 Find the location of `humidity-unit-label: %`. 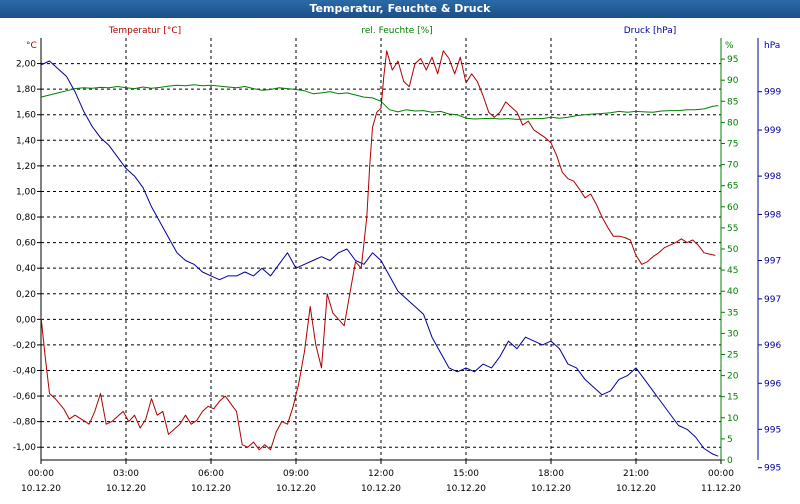

humidity-unit-label: % is located at coordinates (729, 46).